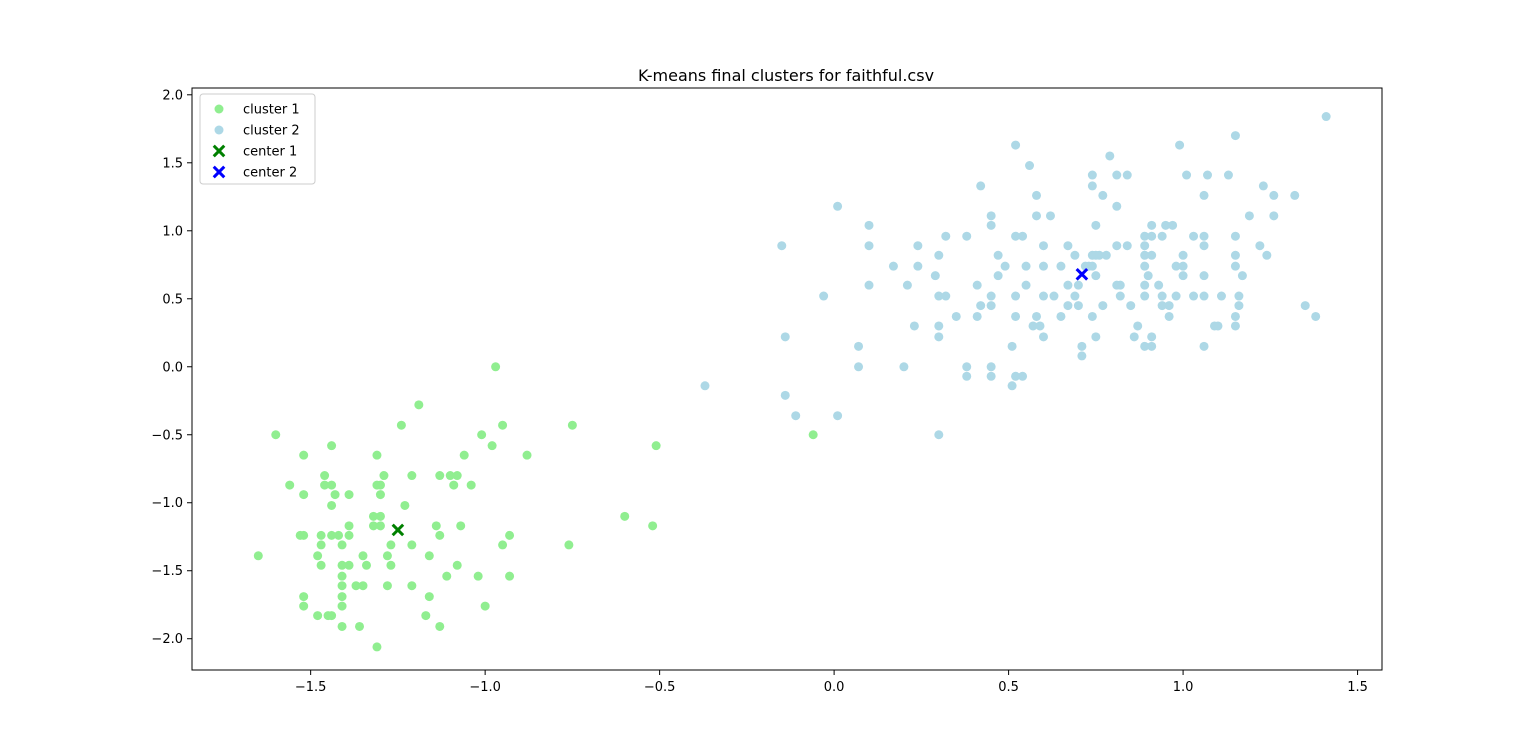  Describe the element at coordinates (167, 435) in the screenshot. I see `y-tick-label: −0.5` at that location.